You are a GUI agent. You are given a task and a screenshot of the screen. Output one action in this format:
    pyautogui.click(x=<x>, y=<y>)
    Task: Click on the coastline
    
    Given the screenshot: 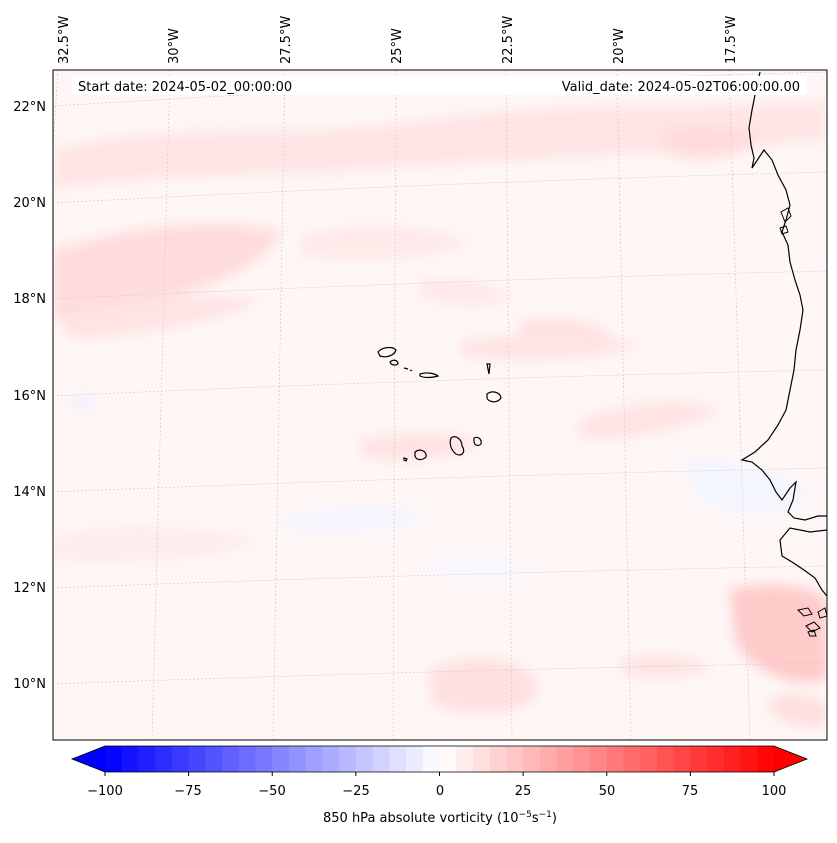 What is the action you would take?
    pyautogui.click(x=783, y=296)
    